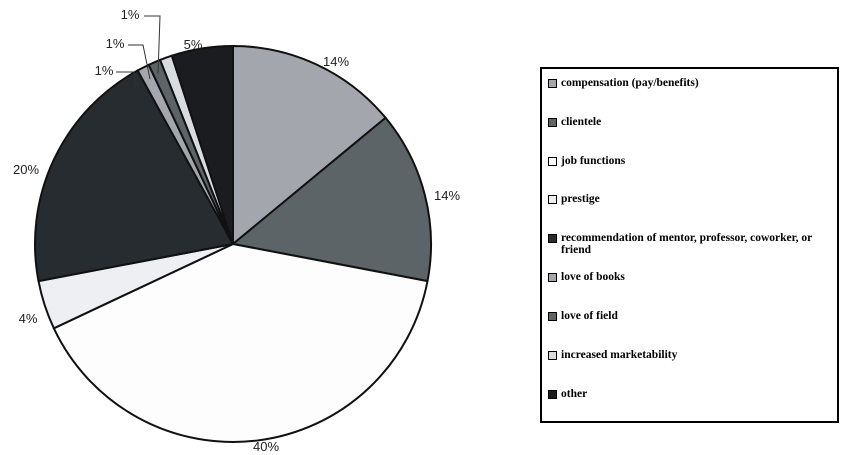  I want to click on legend-item: love of field, so click(687, 316).